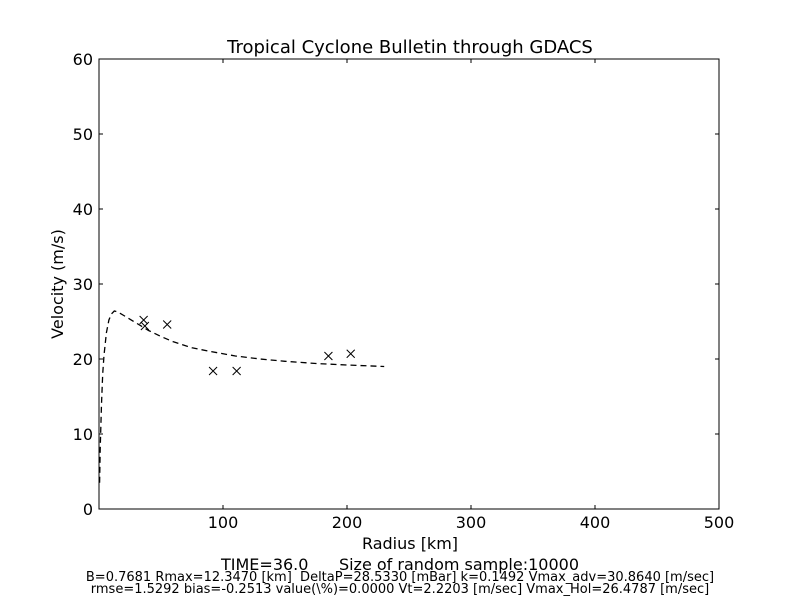 The width and height of the screenshot is (800, 600). What do you see at coordinates (57, 284) in the screenshot?
I see `y-axis-label: Velocity (m/s)` at bounding box center [57, 284].